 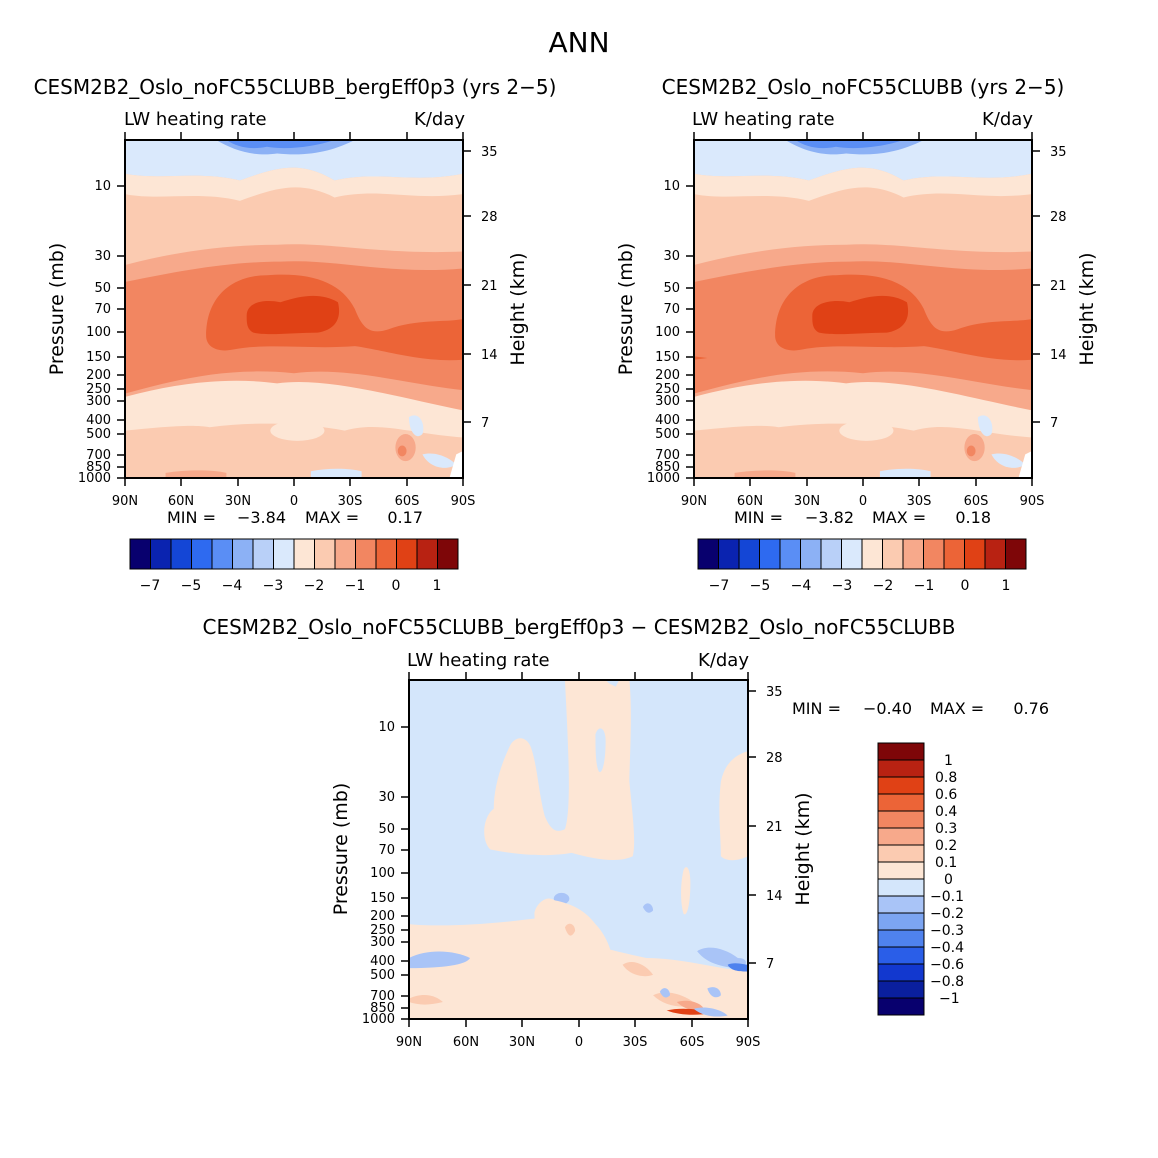 I want to click on colorbar-label: 1, so click(x=437, y=586).